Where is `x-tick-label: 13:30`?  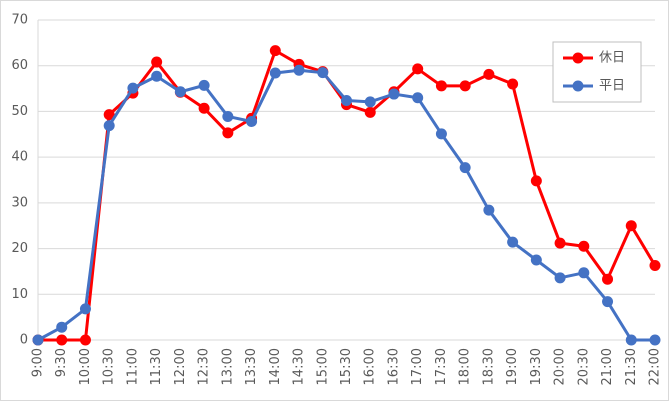 x-tick-label: 13:30 is located at coordinates (251, 366).